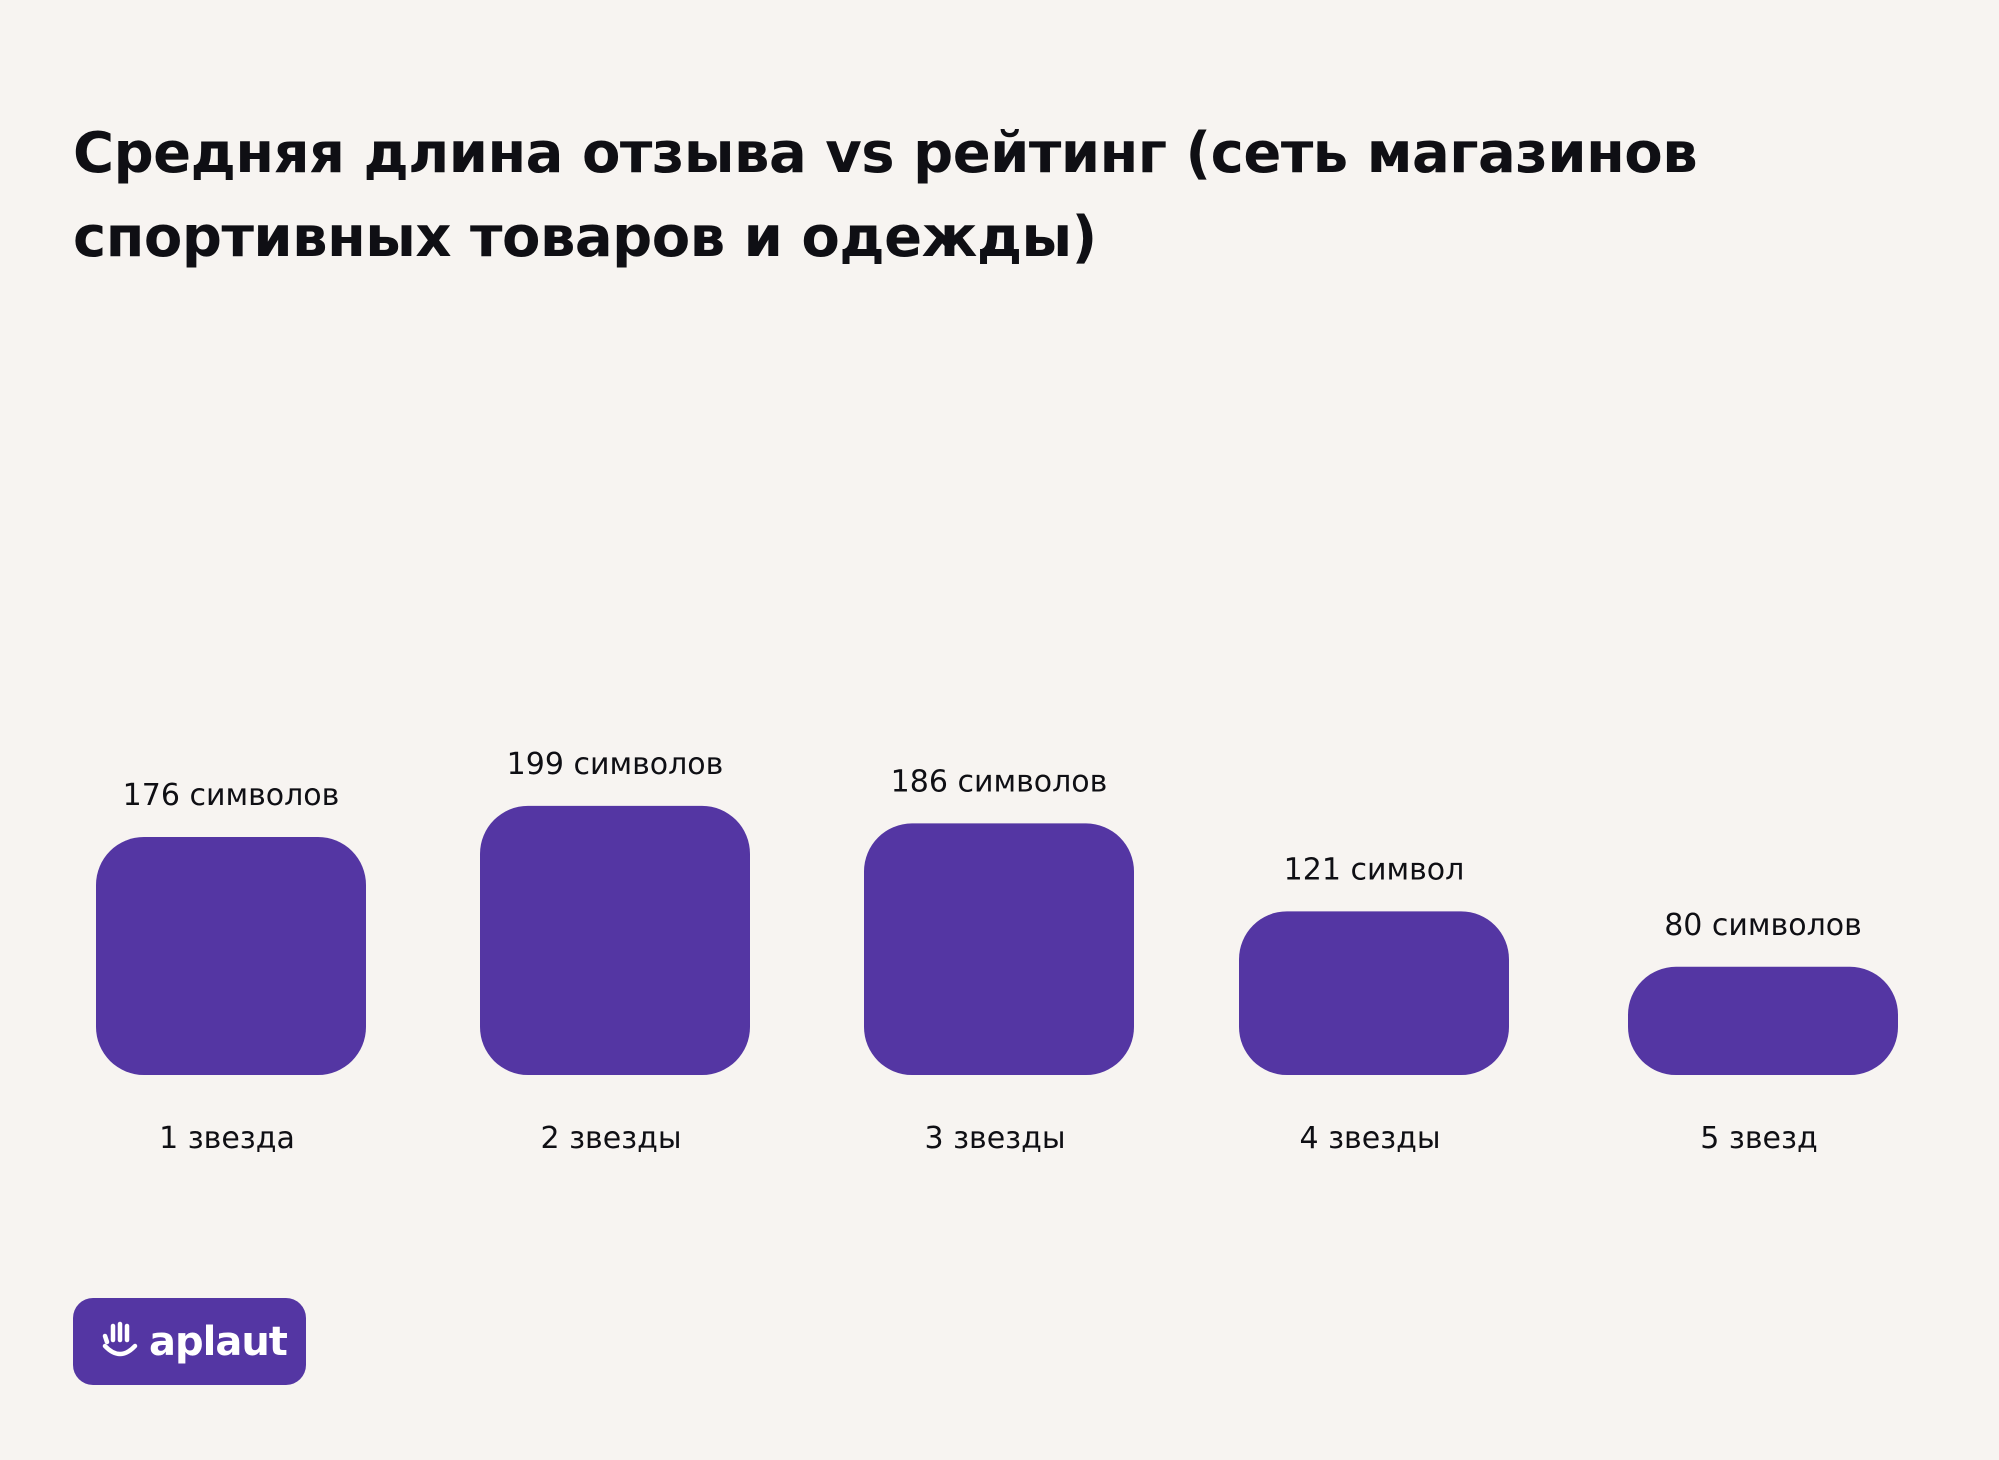 The width and height of the screenshot is (1999, 1460). I want to click on clapping-hand-icon, so click(120, 1338).